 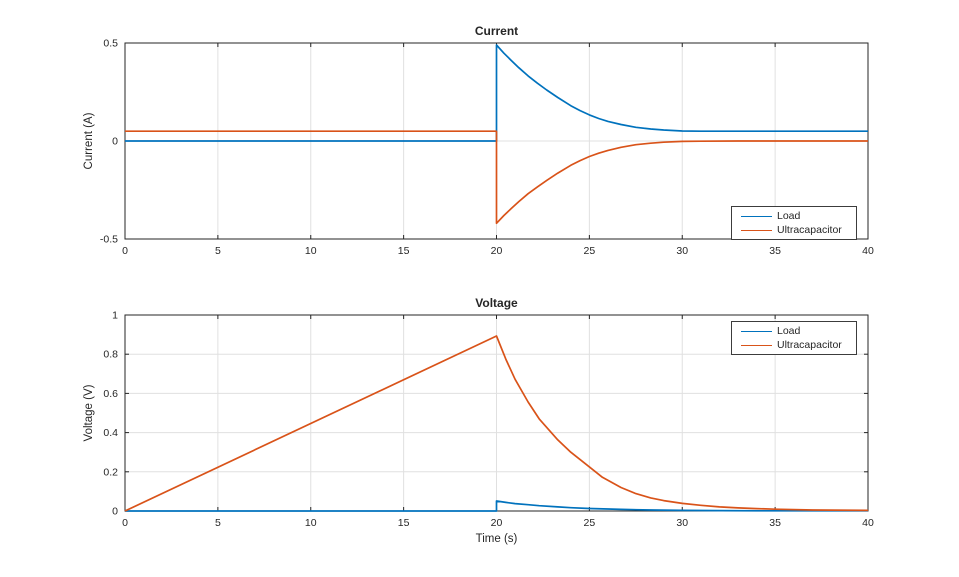 I want to click on chart2-title: Voltage, so click(x=496, y=303).